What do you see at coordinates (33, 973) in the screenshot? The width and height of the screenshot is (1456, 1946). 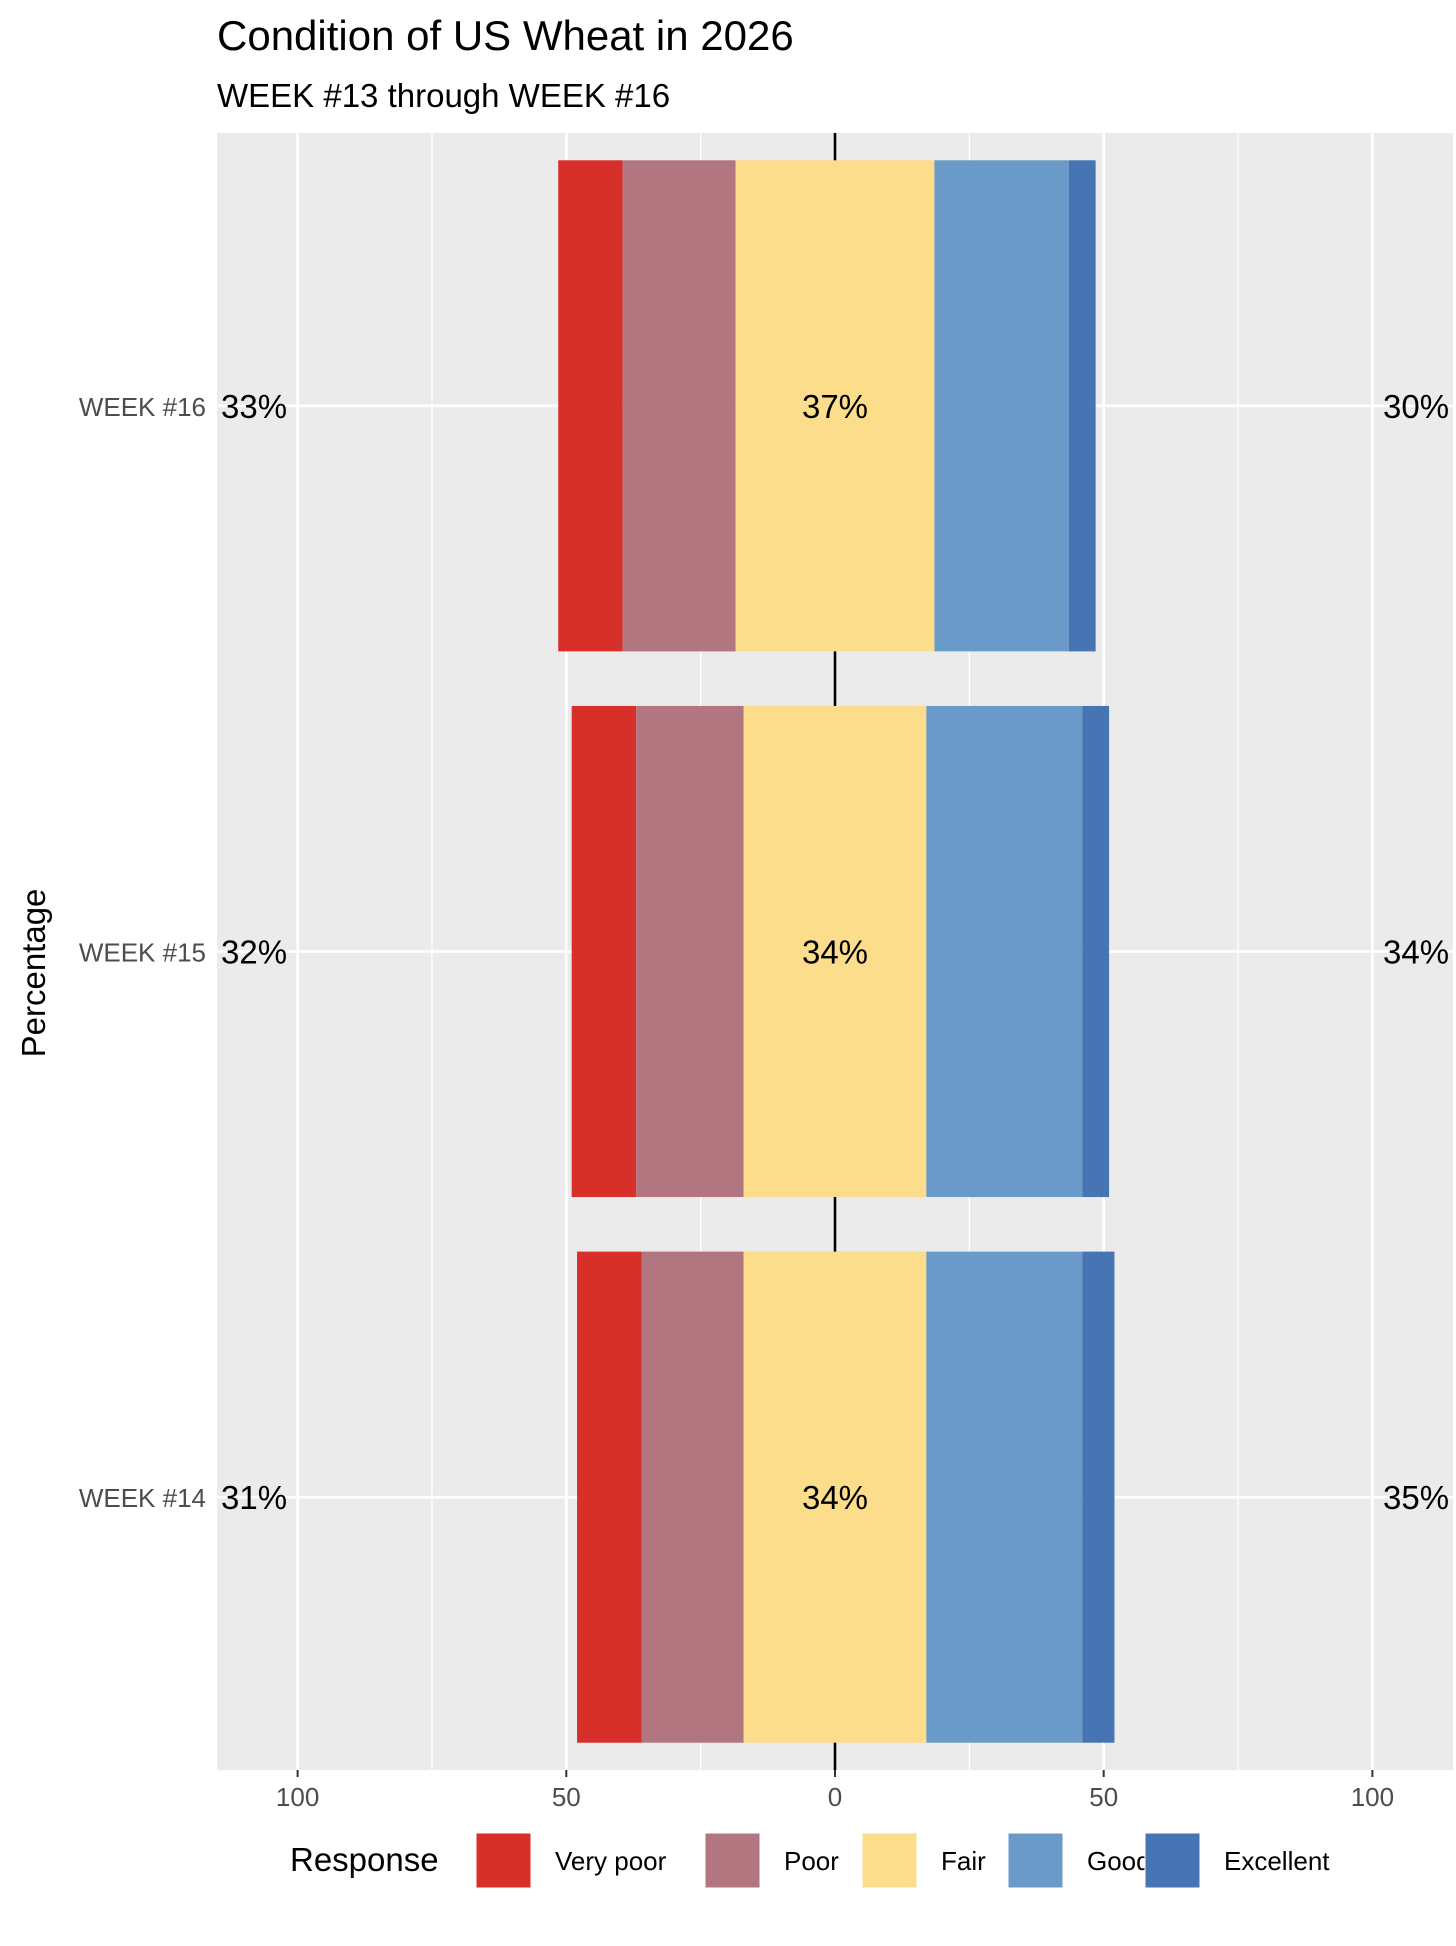 I see `y-axis-title: Percentage` at bounding box center [33, 973].